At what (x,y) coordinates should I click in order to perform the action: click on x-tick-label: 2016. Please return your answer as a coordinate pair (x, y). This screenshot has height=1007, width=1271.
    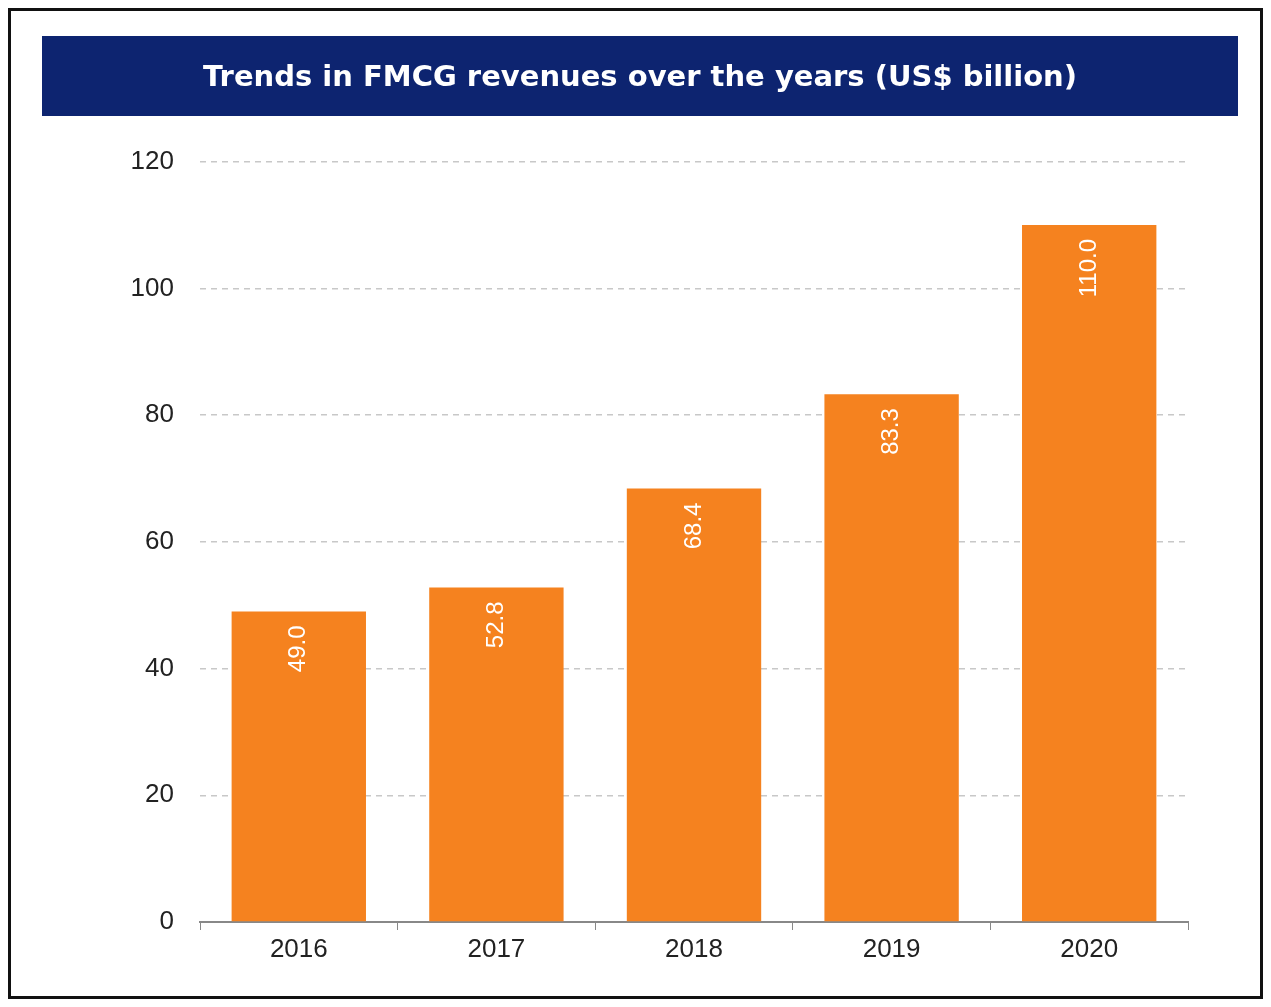
    Looking at the image, I should click on (298, 947).